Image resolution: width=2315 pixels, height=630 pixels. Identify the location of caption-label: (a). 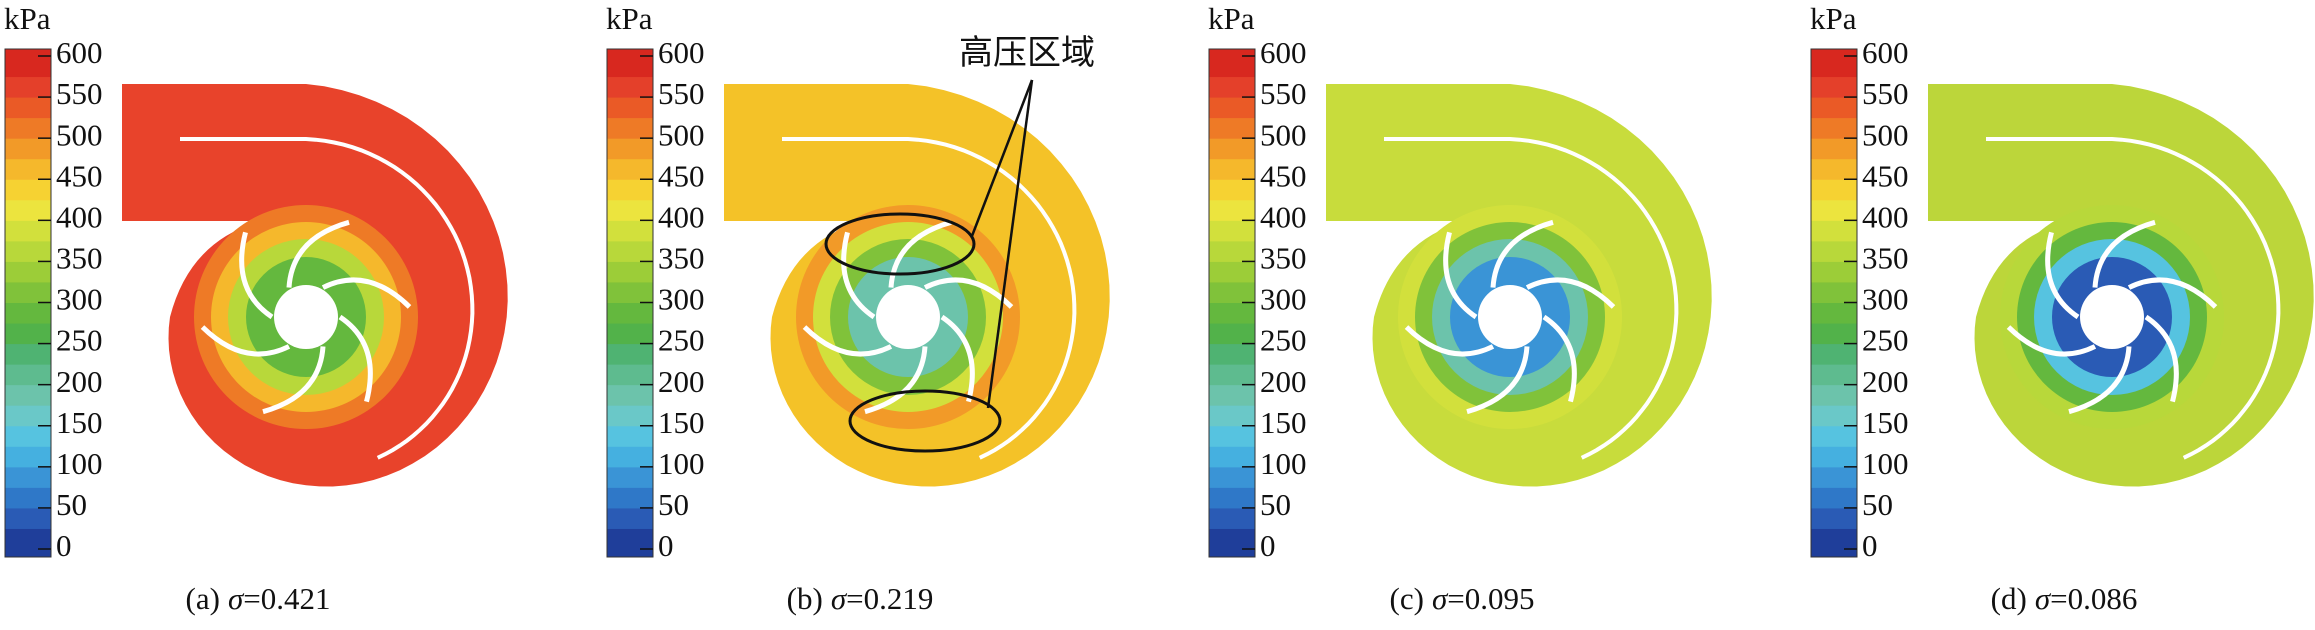
(203, 598).